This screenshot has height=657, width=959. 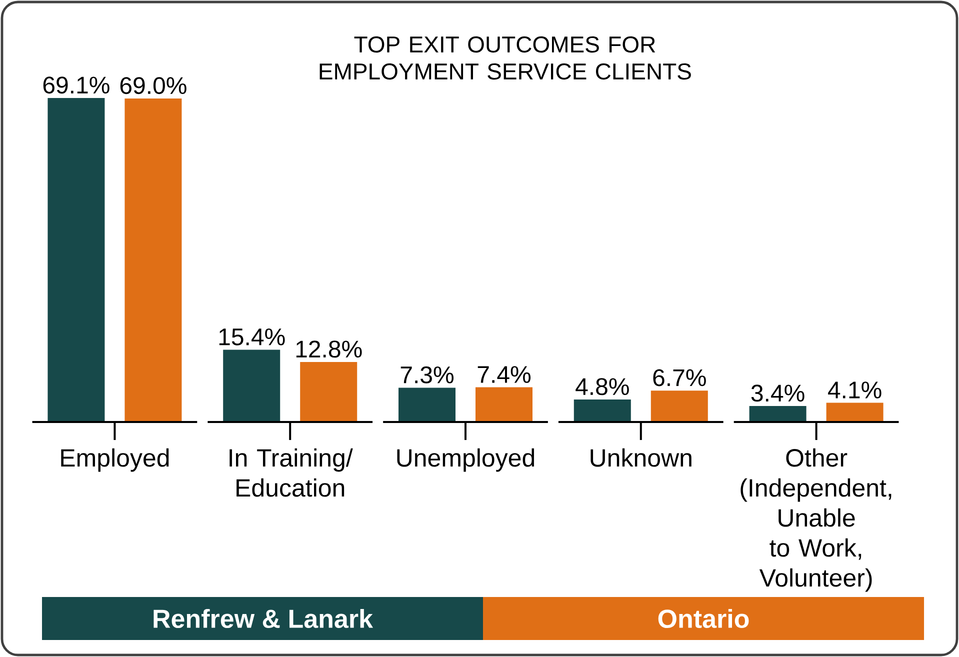 I want to click on data-label: 69.1%, so click(x=76, y=85).